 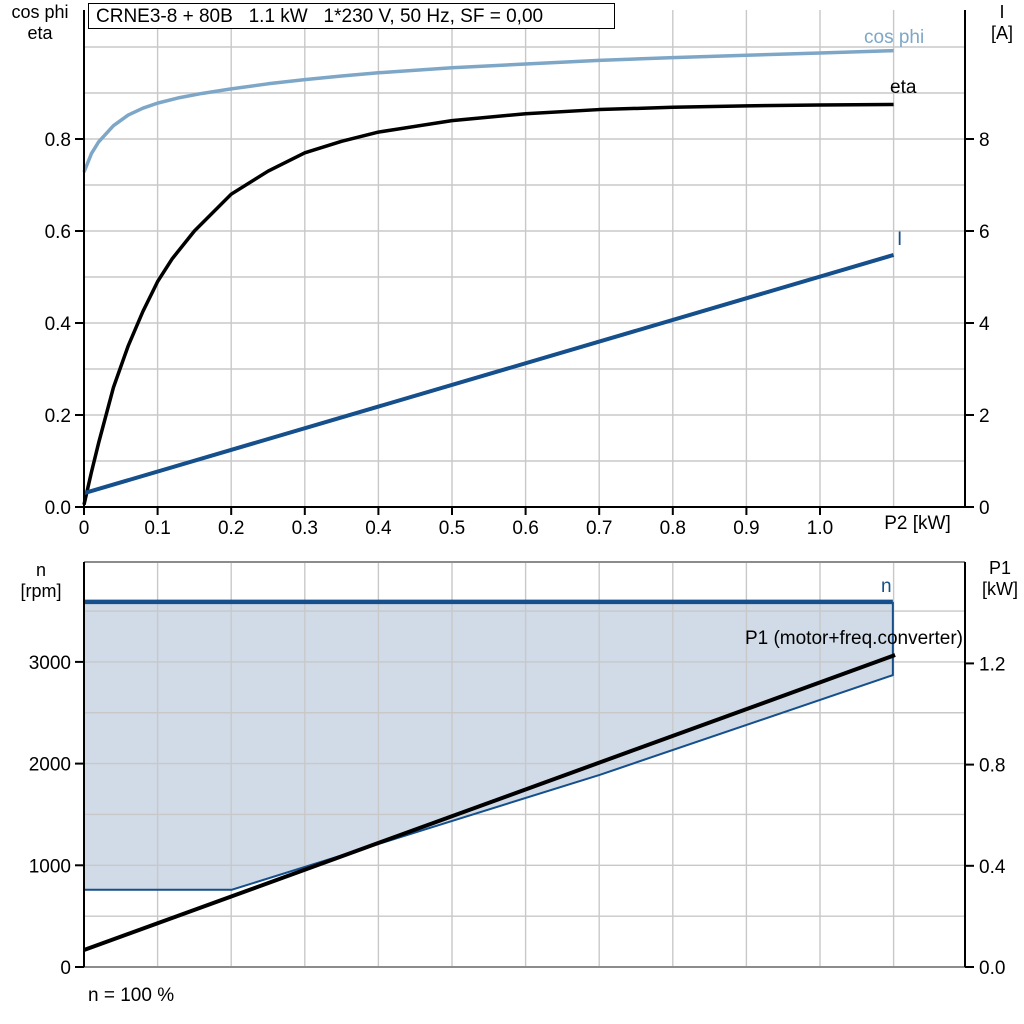 What do you see at coordinates (452, 528) in the screenshot?
I see `svg-text: 0.5` at bounding box center [452, 528].